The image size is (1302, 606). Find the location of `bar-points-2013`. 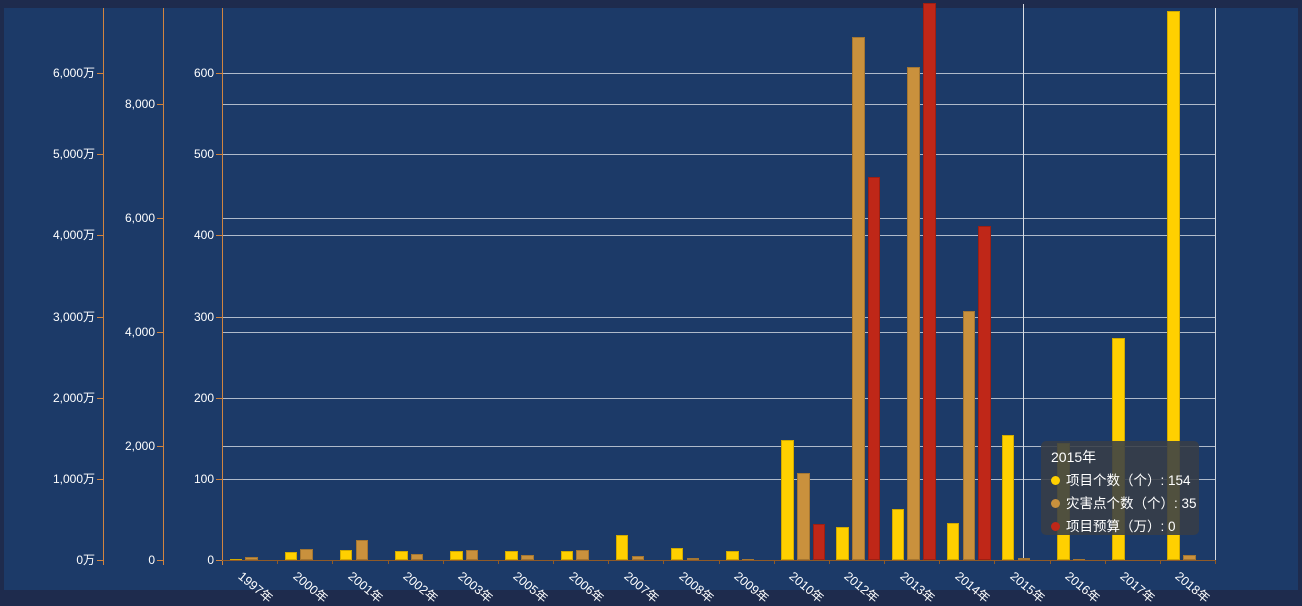

bar-points-2013 is located at coordinates (913, 314).